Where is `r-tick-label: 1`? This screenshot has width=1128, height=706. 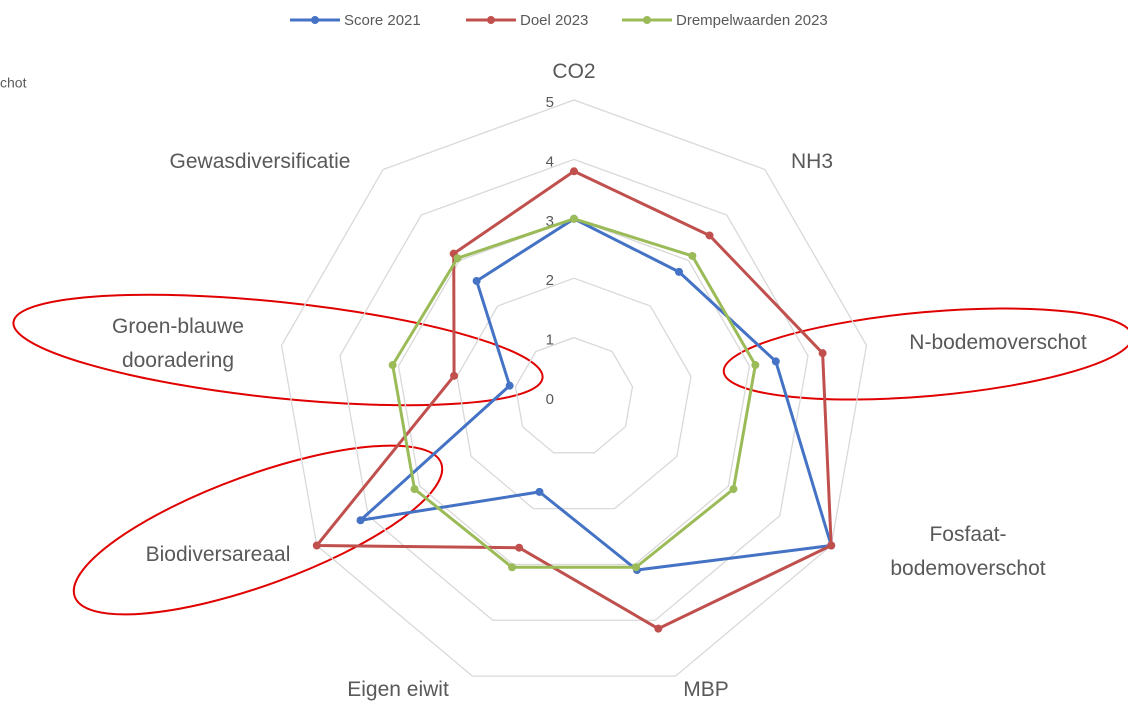
r-tick-label: 1 is located at coordinates (550, 340).